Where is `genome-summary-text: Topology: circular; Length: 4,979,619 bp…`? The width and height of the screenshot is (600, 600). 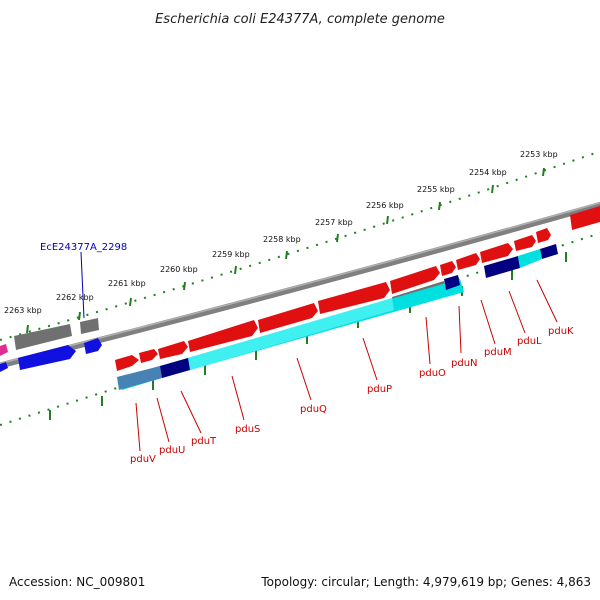 genome-summary-text: Topology: circular; Length: 4,979,619 bp… is located at coordinates (426, 582).